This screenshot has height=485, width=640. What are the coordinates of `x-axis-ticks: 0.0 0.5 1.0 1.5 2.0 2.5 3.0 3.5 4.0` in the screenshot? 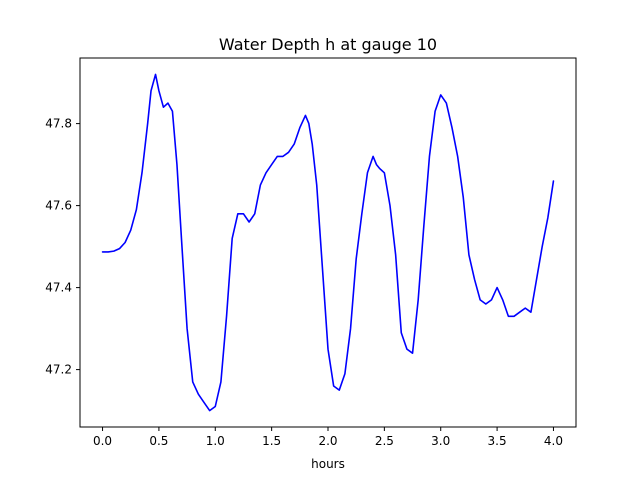 It's located at (328, 437).